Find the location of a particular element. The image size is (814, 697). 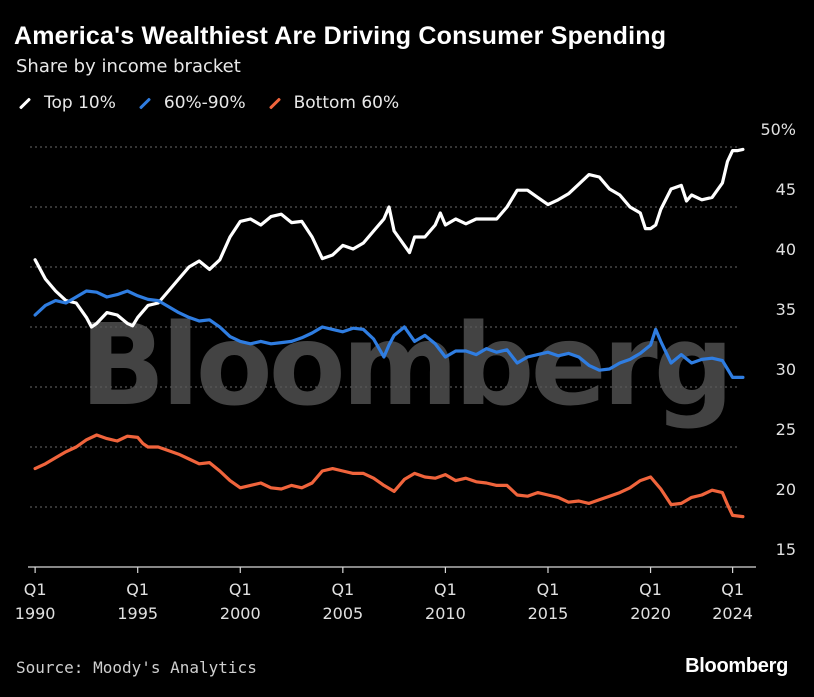

x-tick-quarter-2005: Q1 is located at coordinates (342, 589).